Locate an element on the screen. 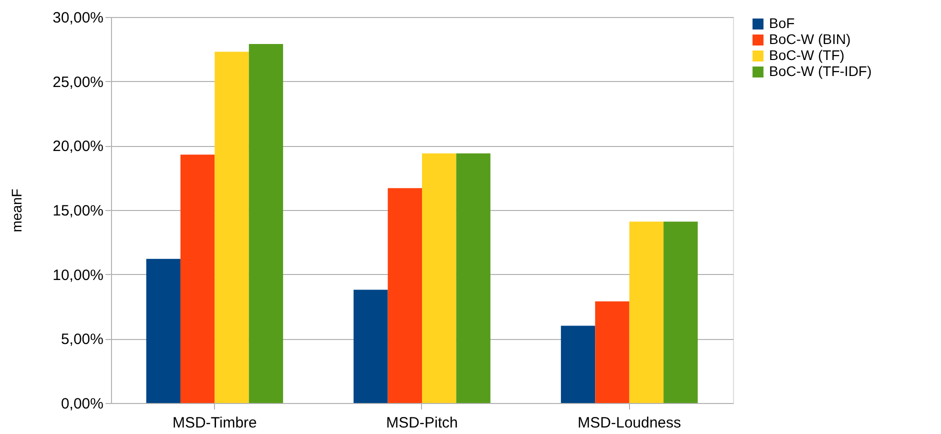 The width and height of the screenshot is (941, 434). y-tick-label: 15,00% is located at coordinates (78, 211).